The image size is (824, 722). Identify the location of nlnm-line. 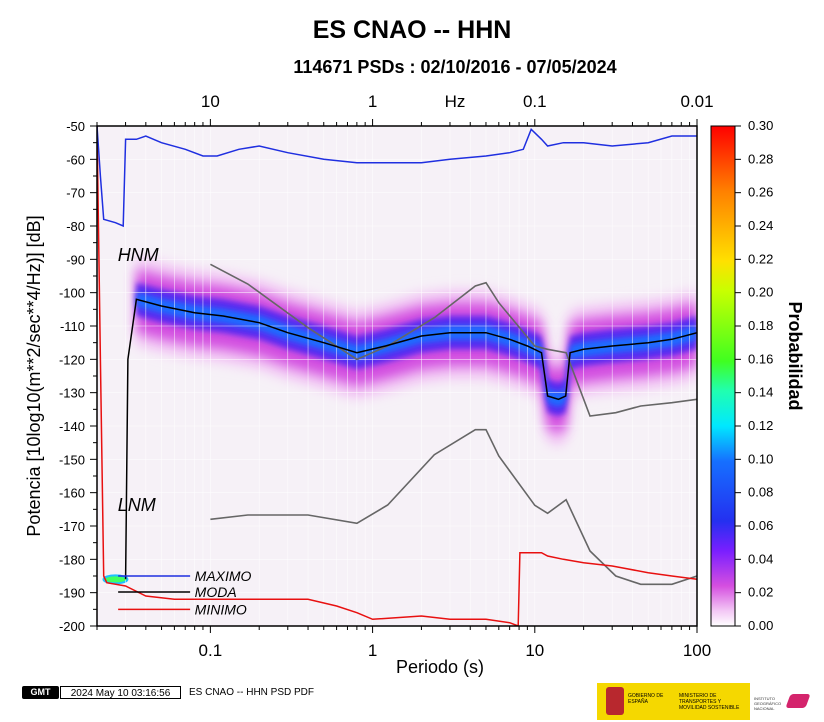
(453, 507).